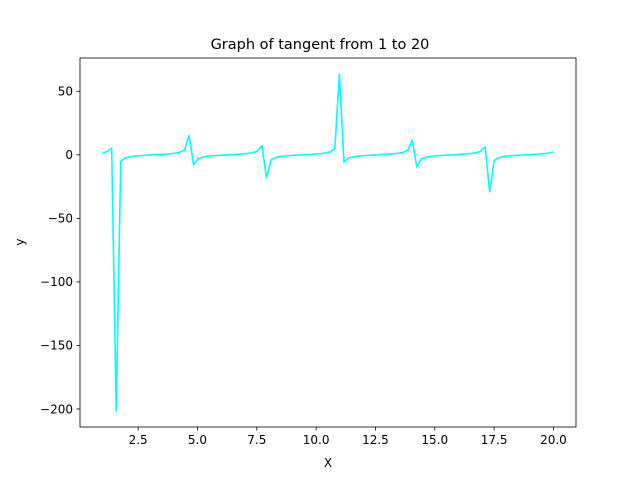 Image resolution: width=640 pixels, height=480 pixels. I want to click on y-tick-label: −200, so click(56, 409).